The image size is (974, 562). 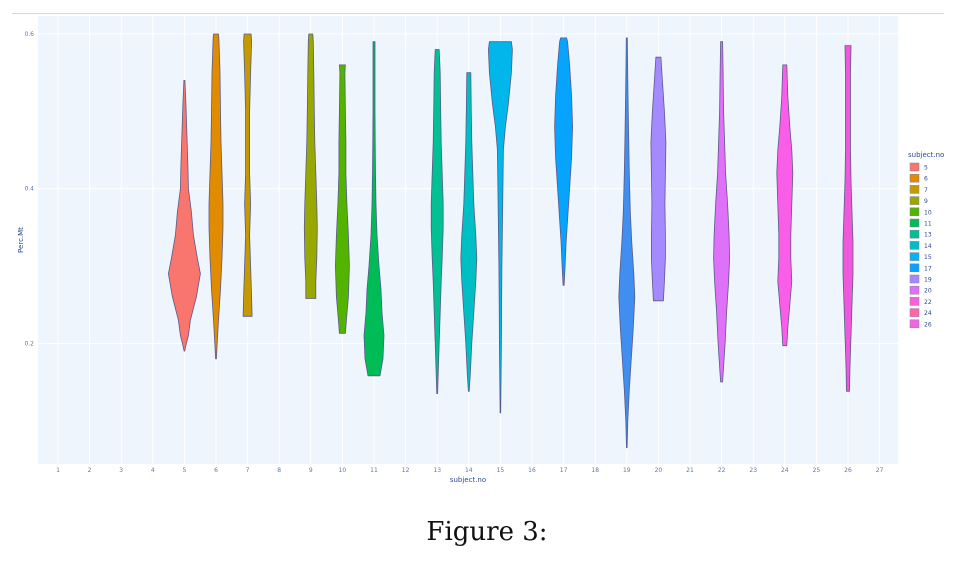 I want to click on legend-label: 10, so click(x=928, y=212).